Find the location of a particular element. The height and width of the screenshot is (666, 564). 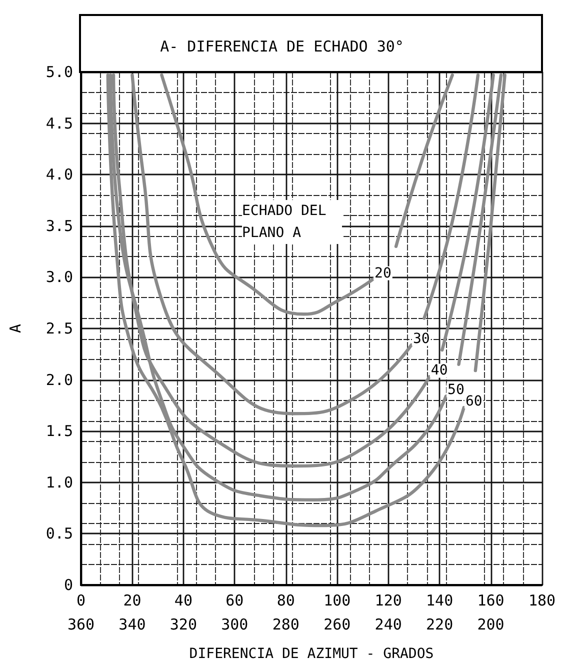

series-label: 40 is located at coordinates (439, 370).